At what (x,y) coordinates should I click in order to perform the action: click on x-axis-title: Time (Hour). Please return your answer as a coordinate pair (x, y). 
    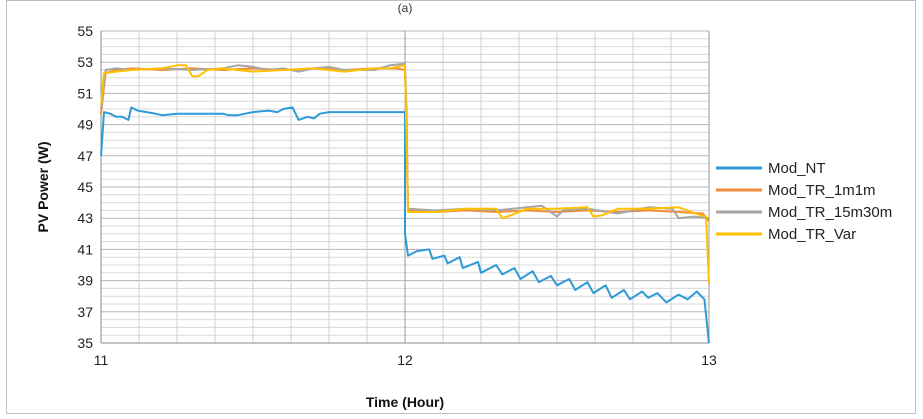
    Looking at the image, I should click on (405, 402).